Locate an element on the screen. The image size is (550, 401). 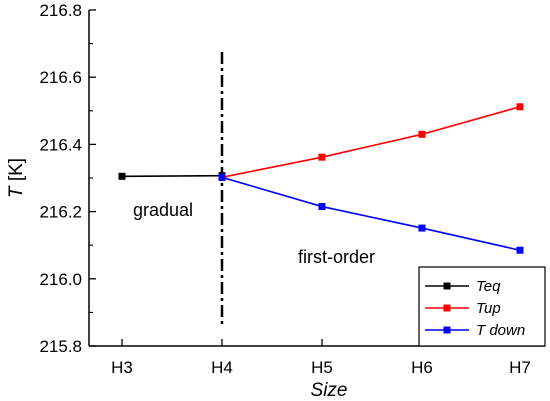
y-tick-label: 215.8 is located at coordinates (60, 346).